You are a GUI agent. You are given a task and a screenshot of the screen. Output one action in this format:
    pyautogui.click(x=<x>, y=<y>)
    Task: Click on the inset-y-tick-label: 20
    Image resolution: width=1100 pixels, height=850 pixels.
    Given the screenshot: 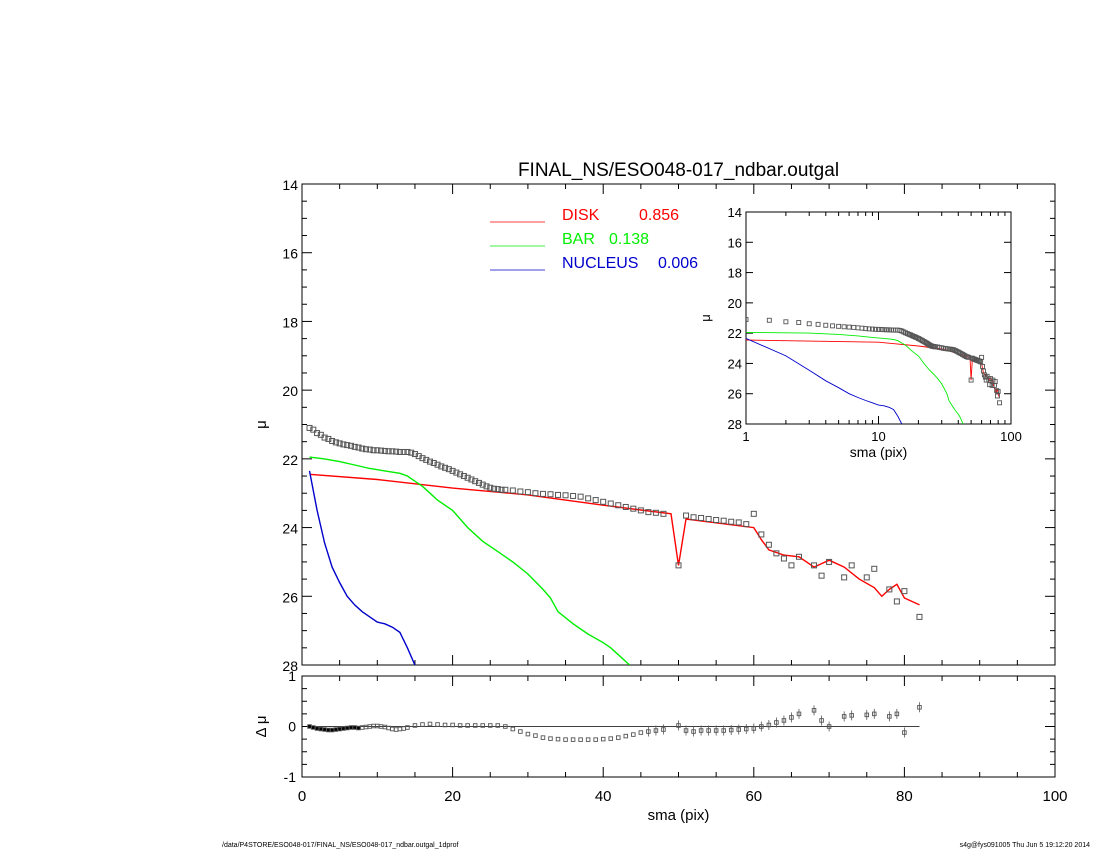 What is the action you would take?
    pyautogui.click(x=735, y=303)
    